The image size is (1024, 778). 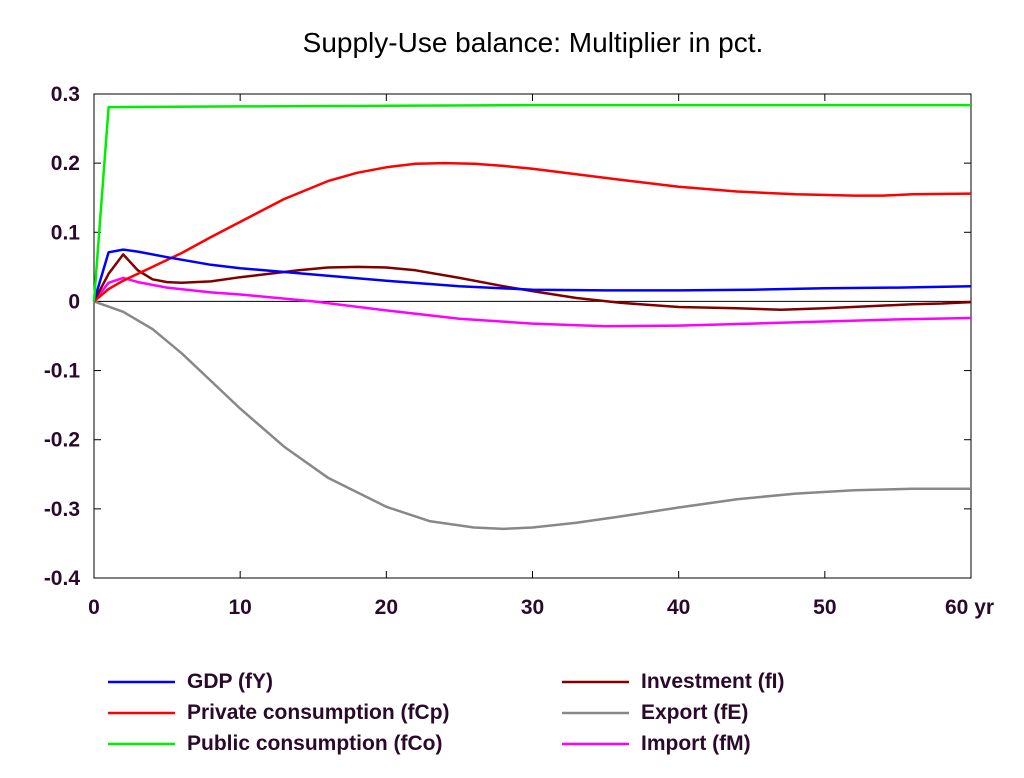 I want to click on x-tick-label: 40, so click(x=678, y=607).